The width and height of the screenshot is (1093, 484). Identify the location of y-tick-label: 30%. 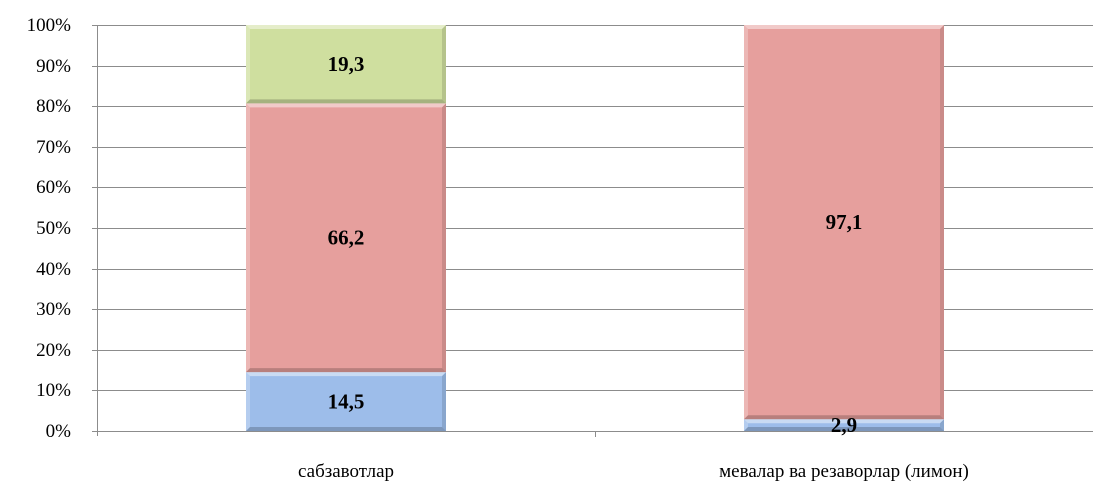
(53, 309).